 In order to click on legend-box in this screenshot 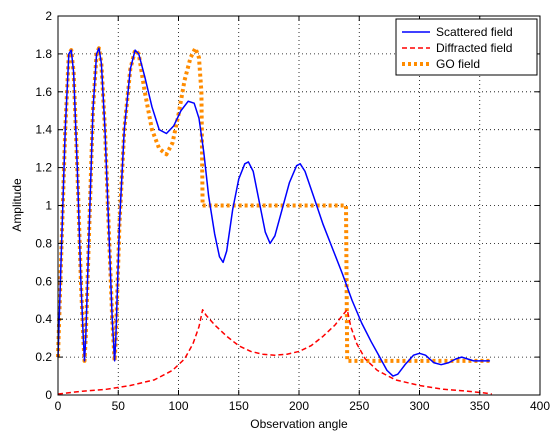, I will do `click(466, 47)`.